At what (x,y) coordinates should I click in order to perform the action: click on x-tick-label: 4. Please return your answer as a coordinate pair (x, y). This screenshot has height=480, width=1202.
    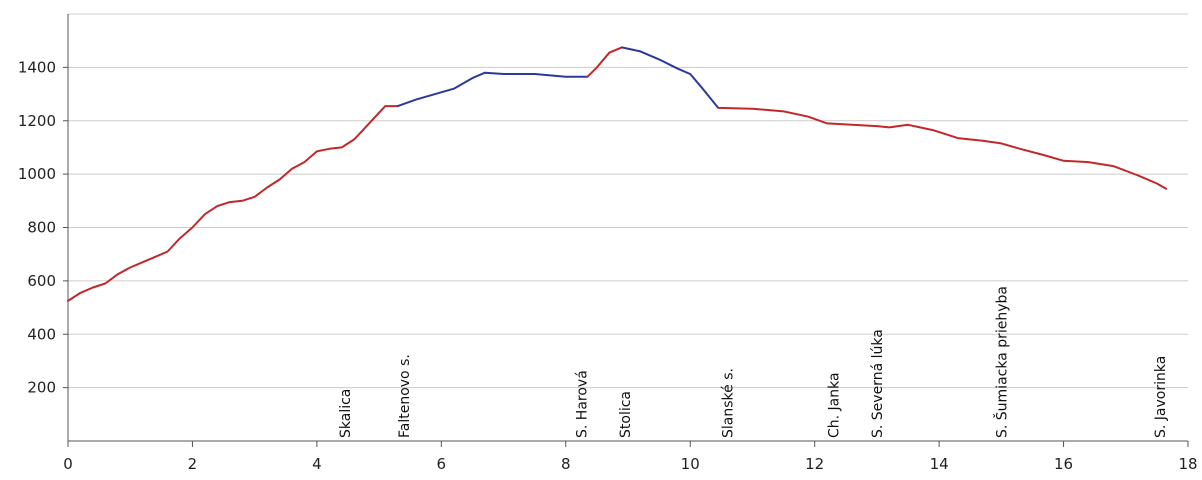
    Looking at the image, I should click on (317, 464).